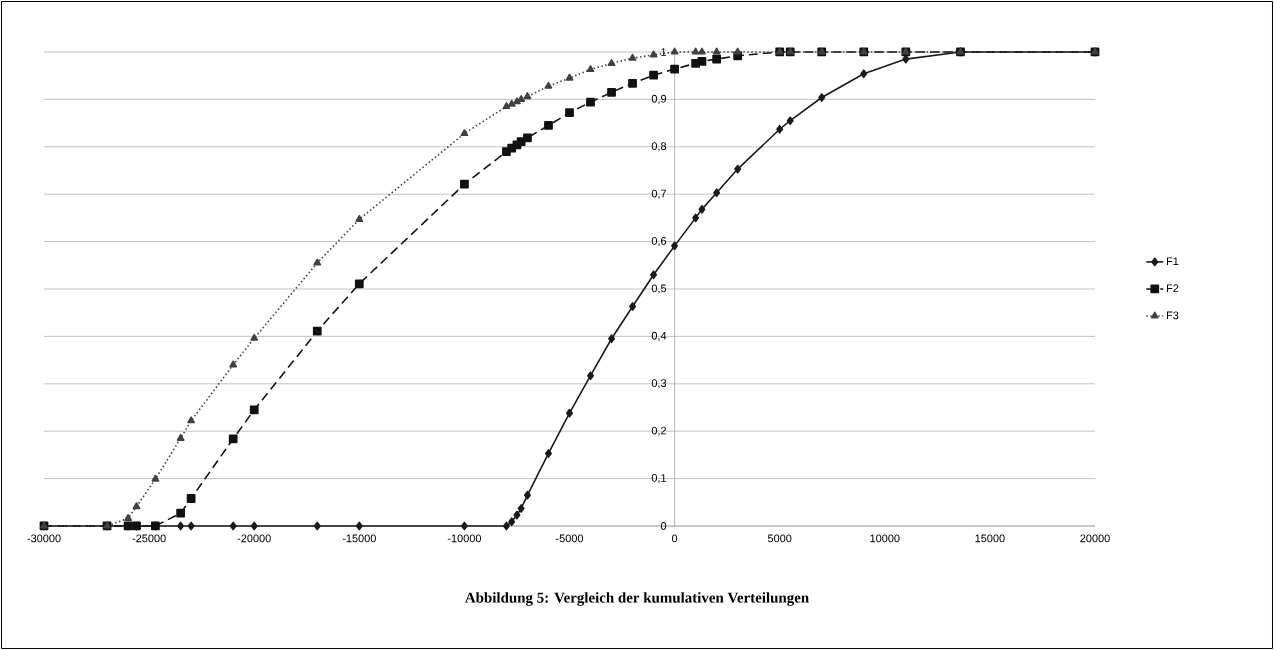  I want to click on y-tick-label: 0,9, so click(659, 99).